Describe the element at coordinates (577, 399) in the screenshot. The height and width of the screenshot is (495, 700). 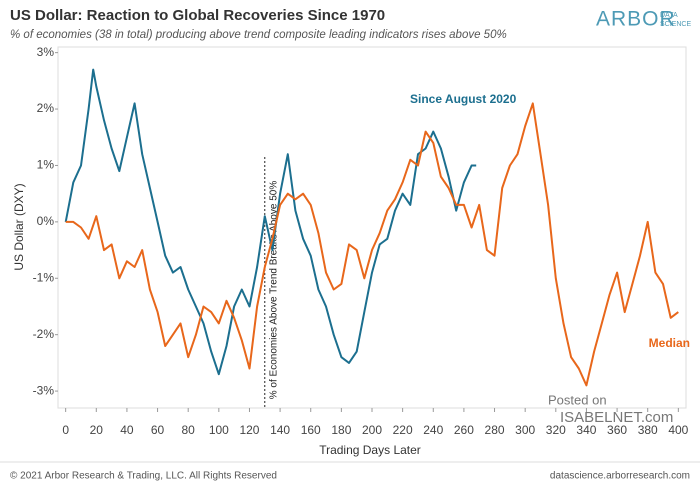
I see `watermark: Posted on` at that location.